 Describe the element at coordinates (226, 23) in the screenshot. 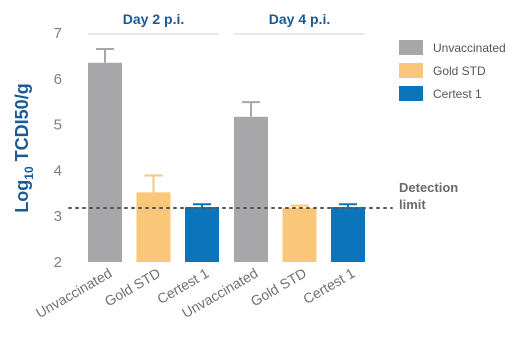

I see `group-headers: Day 2 p.i. Day 4 p.i.` at that location.